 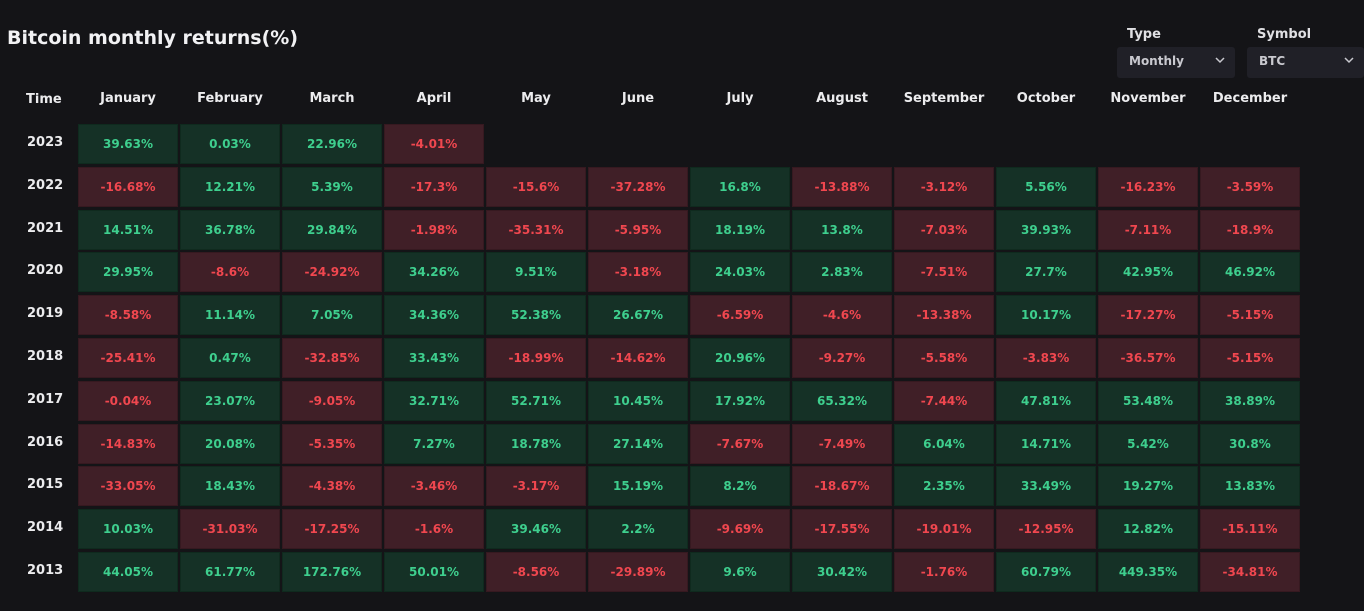 I want to click on return-cell: -13.38%, so click(x=944, y=315).